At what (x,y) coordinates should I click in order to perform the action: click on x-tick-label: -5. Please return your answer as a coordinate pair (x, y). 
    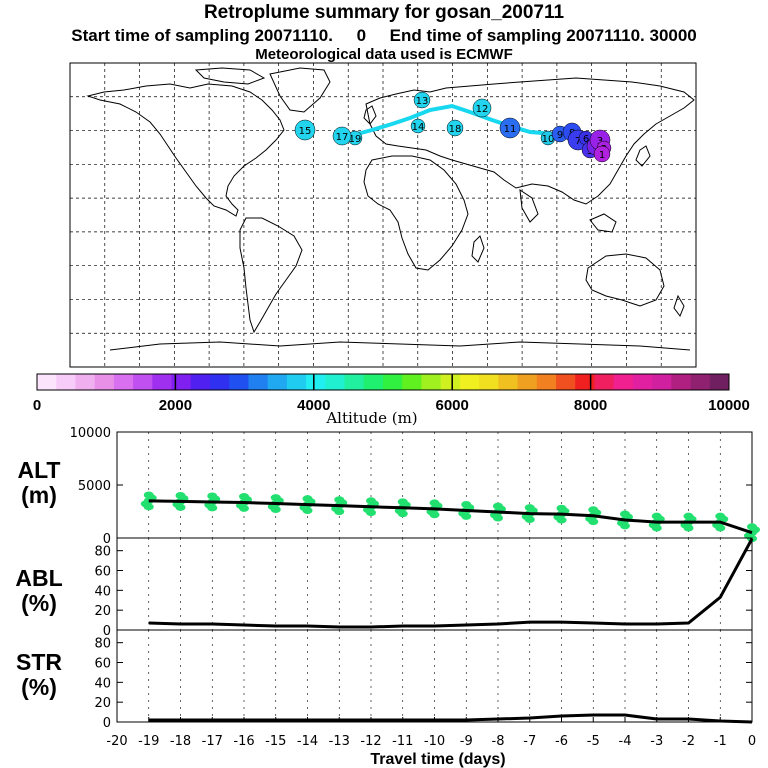
    Looking at the image, I should click on (593, 741).